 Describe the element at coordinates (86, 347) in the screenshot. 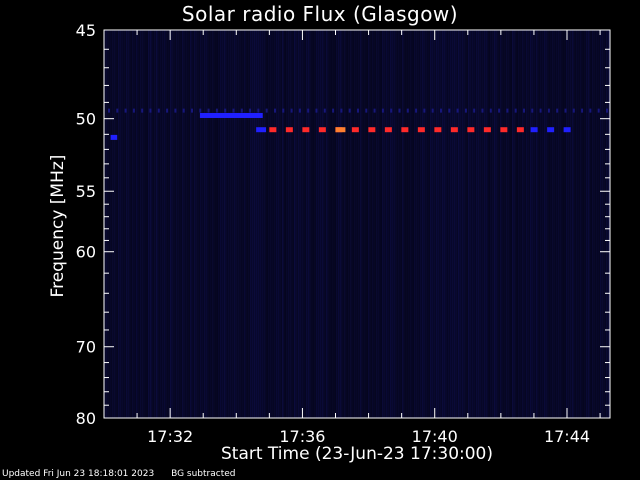

I see `y-tick-label: 70` at that location.